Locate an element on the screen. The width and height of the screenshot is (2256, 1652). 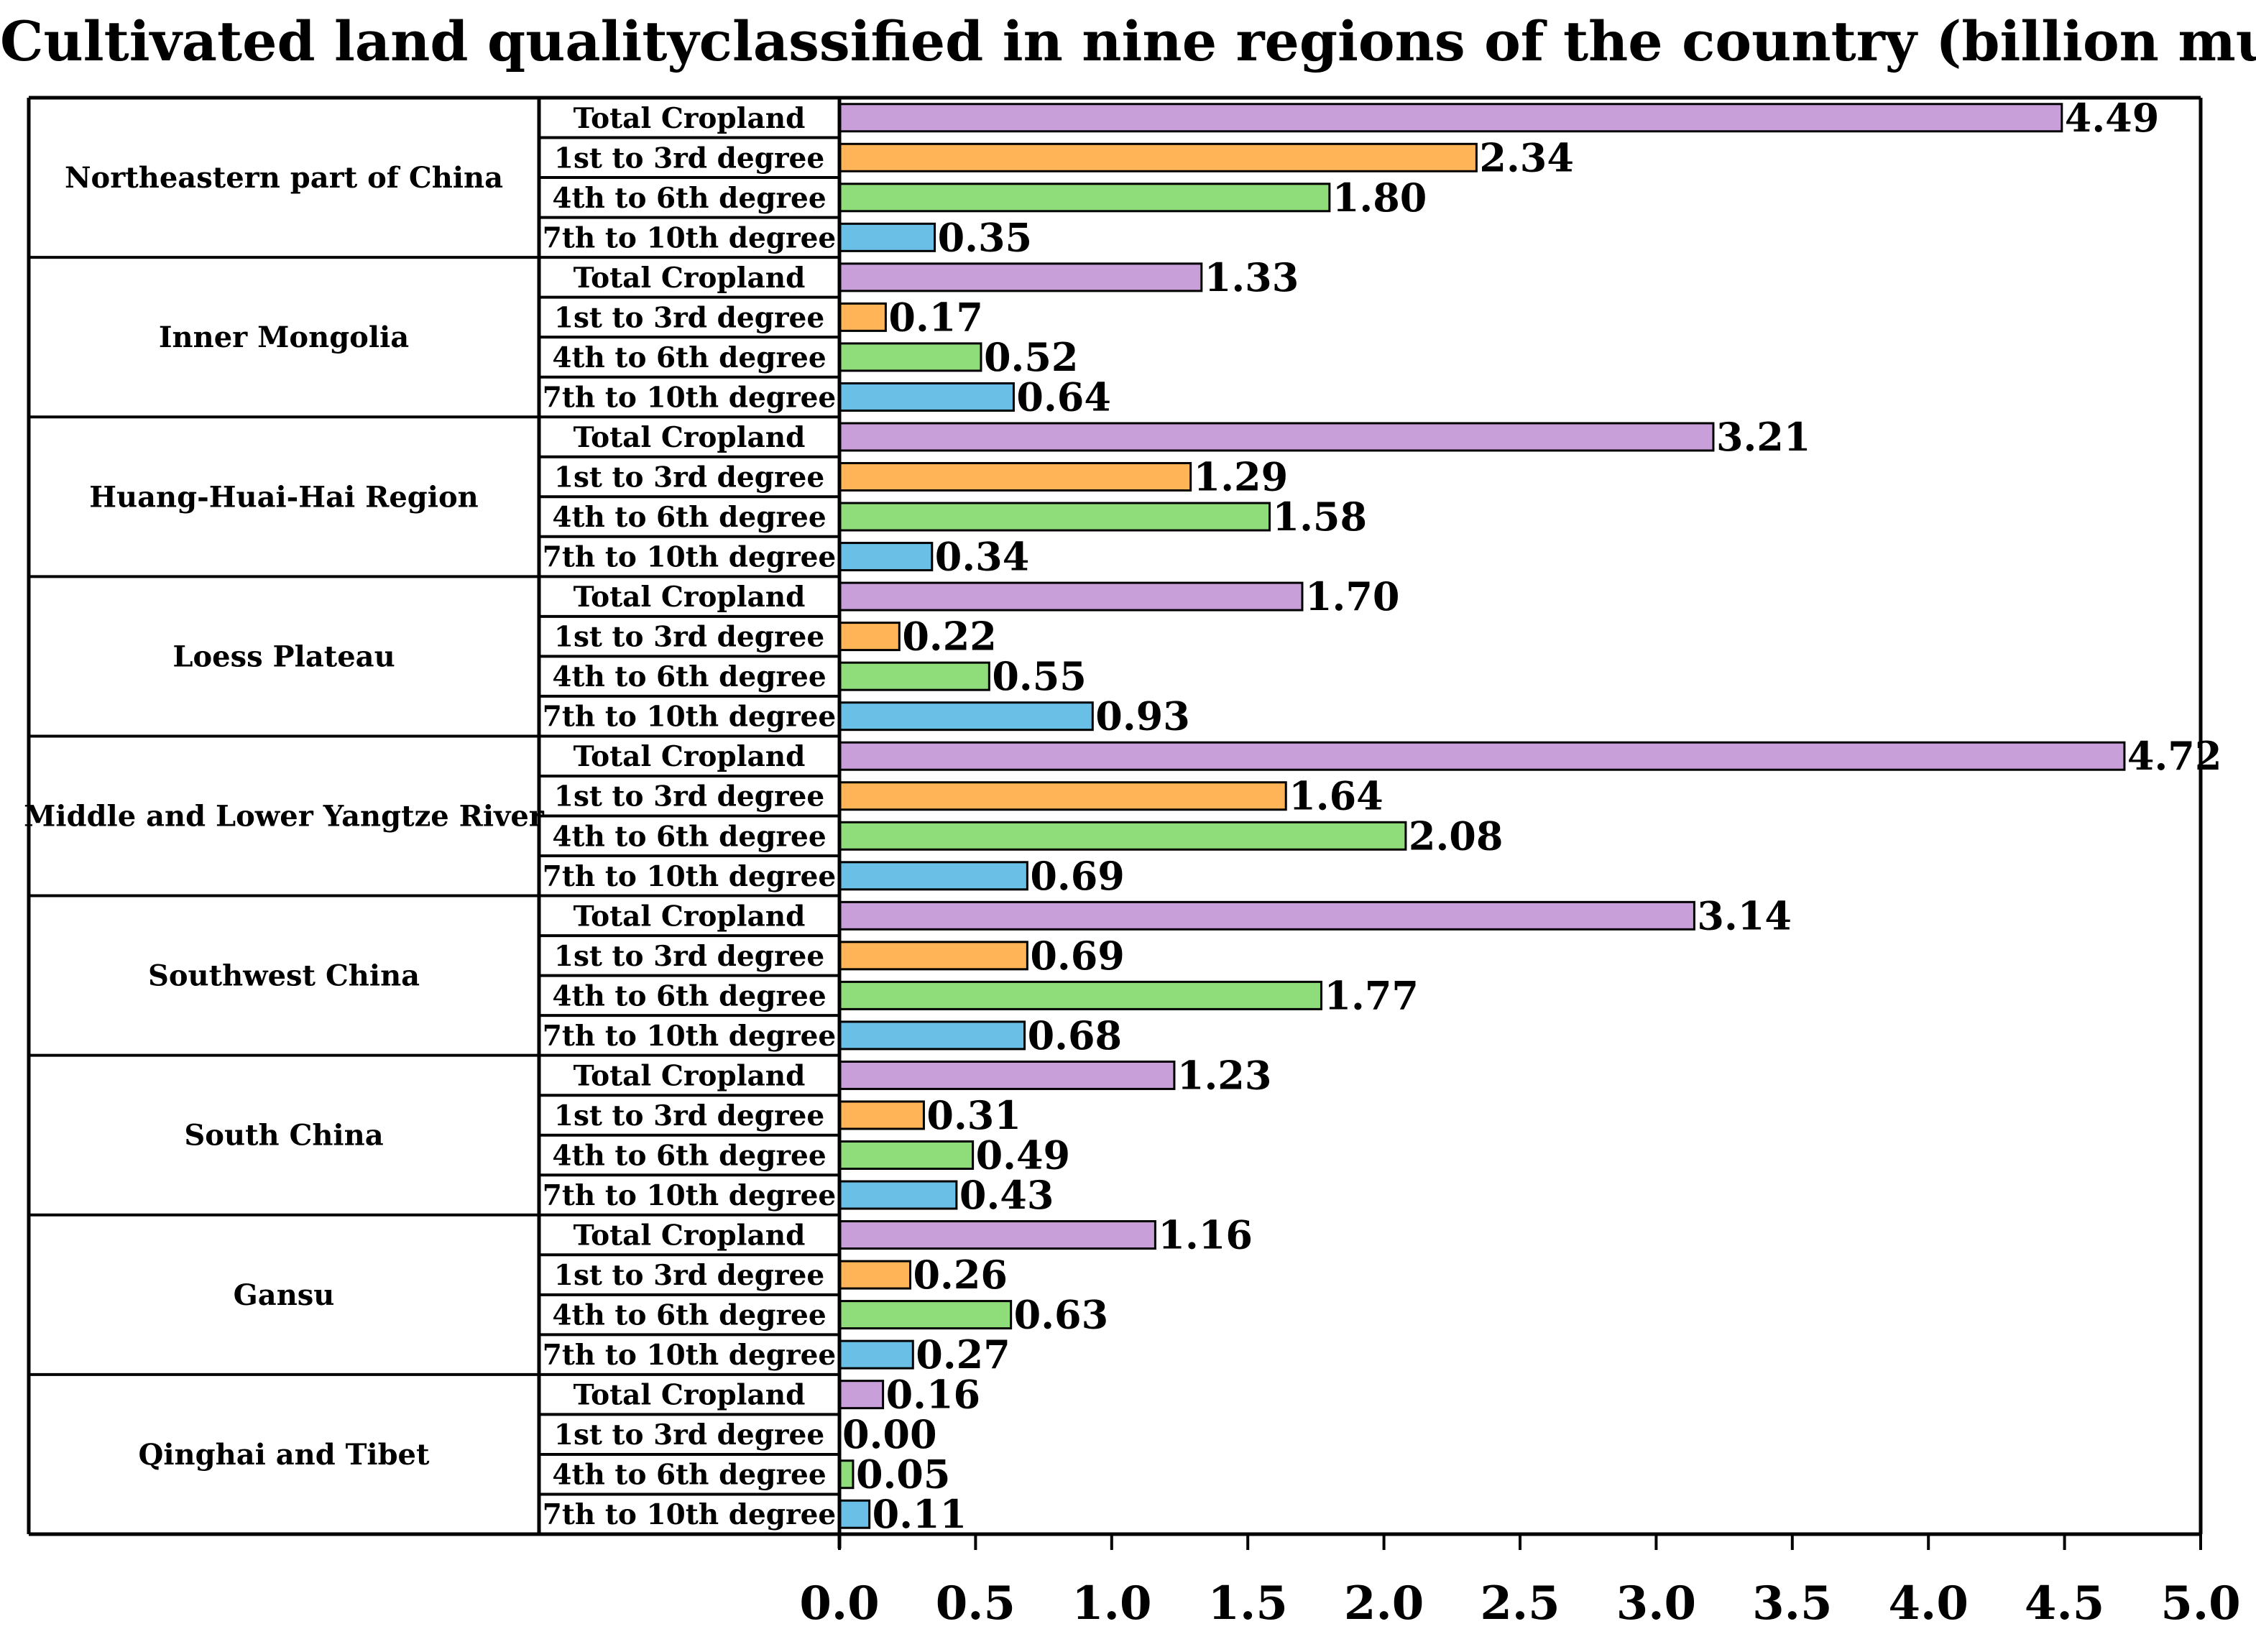
data-label: 0.34 is located at coordinates (982, 557).